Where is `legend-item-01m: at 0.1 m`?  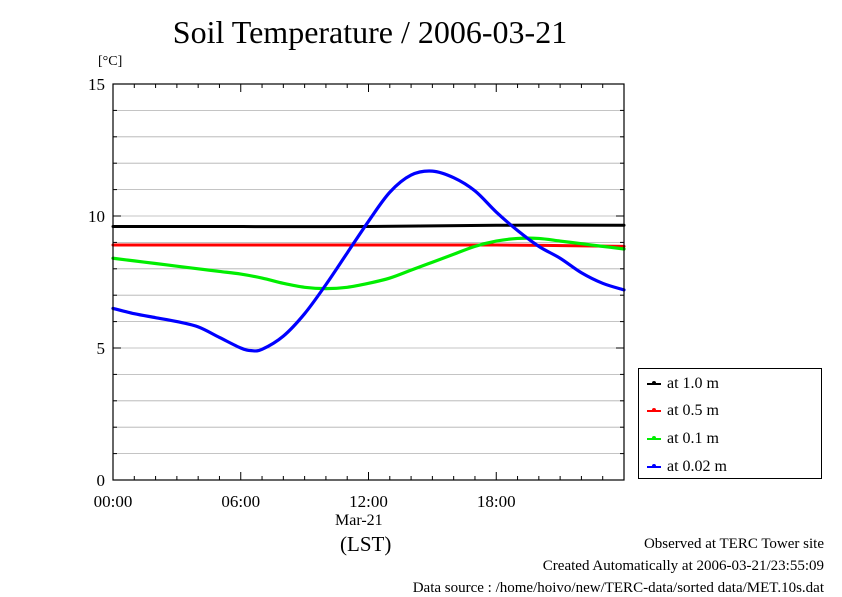 legend-item-01m: at 0.1 m is located at coordinates (683, 439).